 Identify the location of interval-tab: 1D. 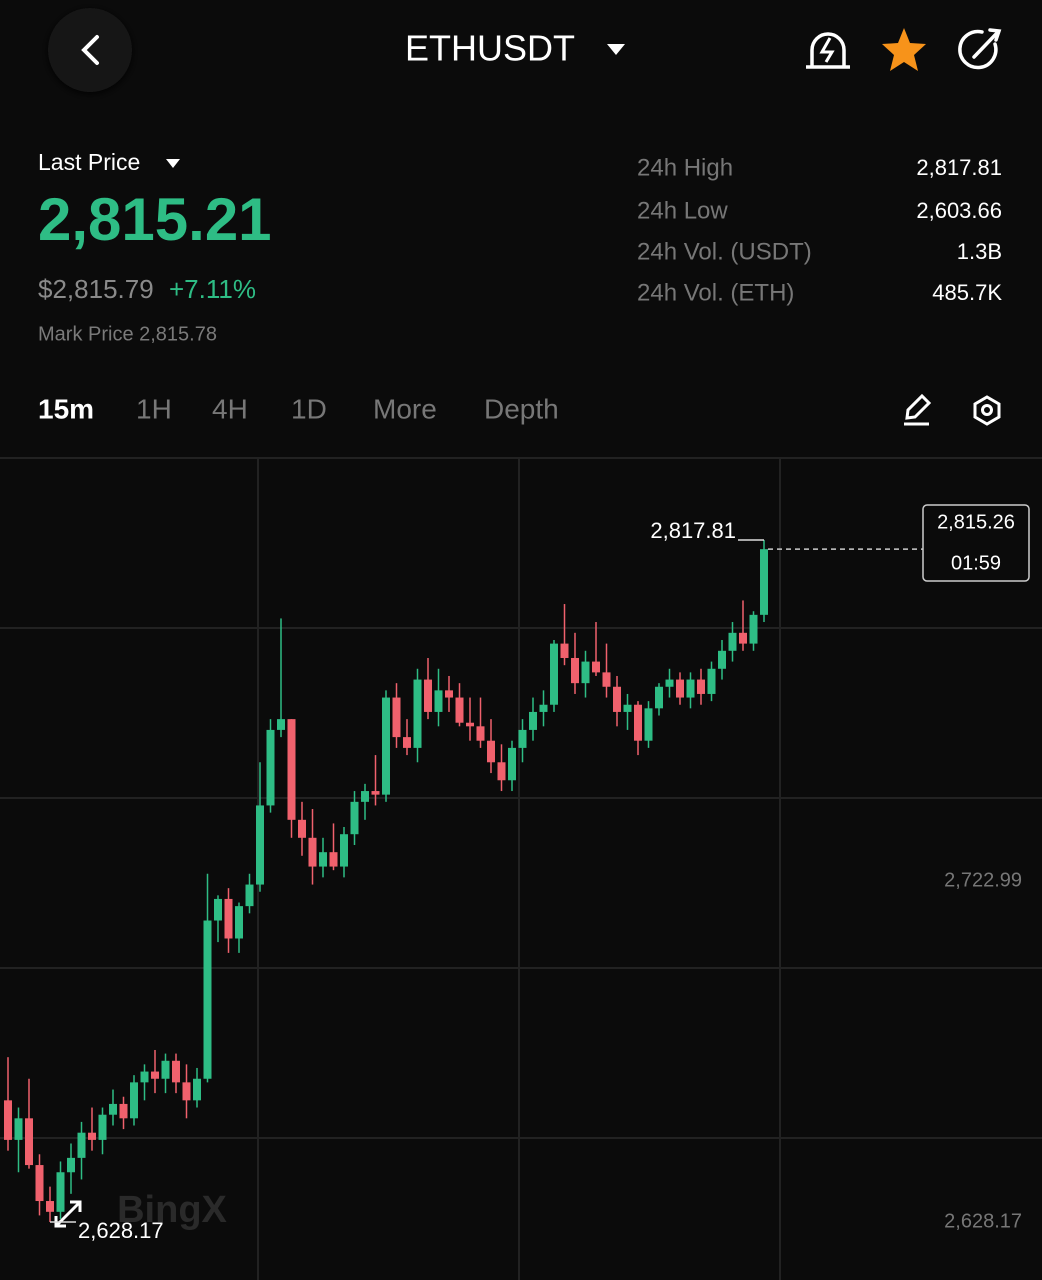
(309, 408).